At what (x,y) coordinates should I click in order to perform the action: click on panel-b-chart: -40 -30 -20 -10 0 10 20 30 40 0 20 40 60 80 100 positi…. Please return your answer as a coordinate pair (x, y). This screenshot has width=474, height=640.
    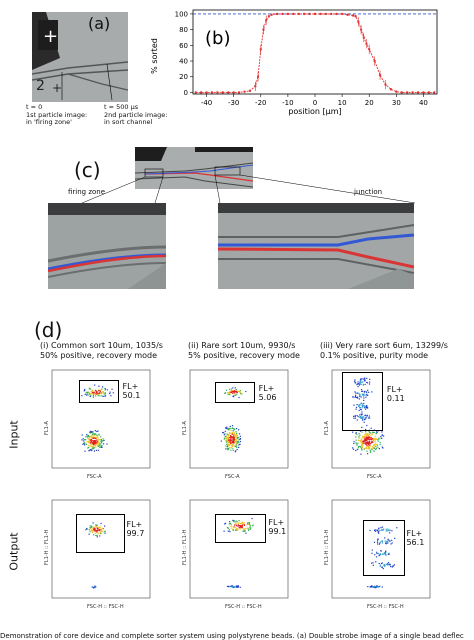
    Looking at the image, I should click on (294, 62).